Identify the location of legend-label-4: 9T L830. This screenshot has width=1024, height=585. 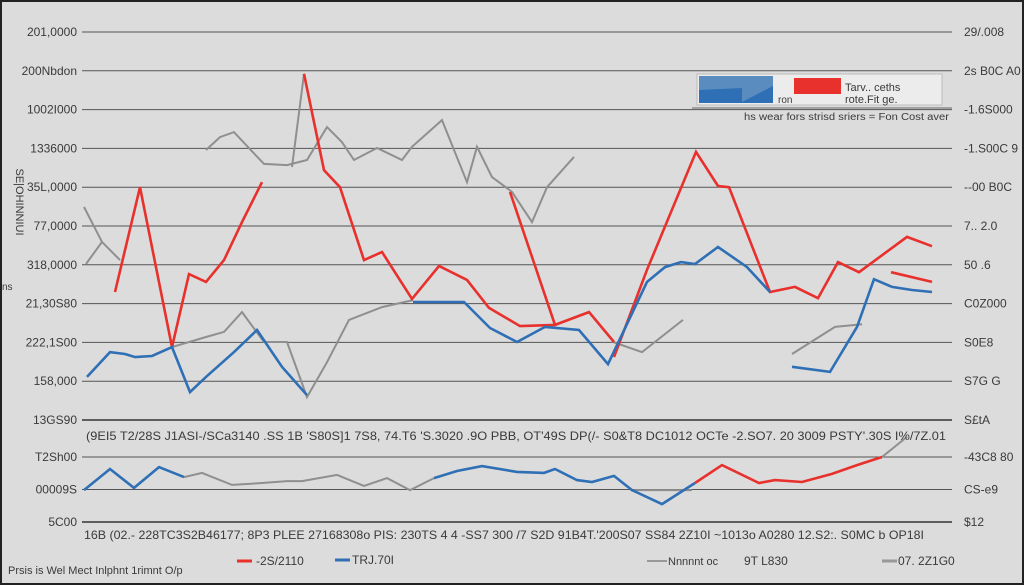
(766, 561).